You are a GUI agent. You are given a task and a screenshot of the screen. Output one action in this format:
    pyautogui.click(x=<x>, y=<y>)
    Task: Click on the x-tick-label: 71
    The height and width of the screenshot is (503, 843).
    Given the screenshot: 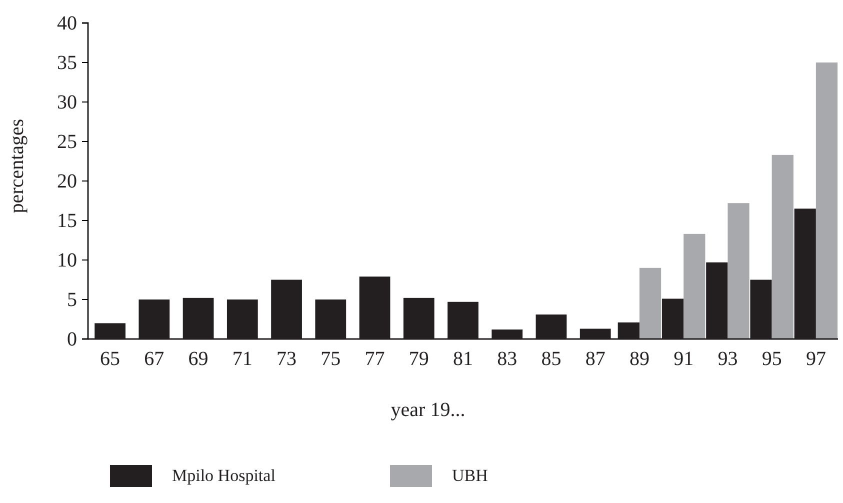 What is the action you would take?
    pyautogui.click(x=242, y=359)
    